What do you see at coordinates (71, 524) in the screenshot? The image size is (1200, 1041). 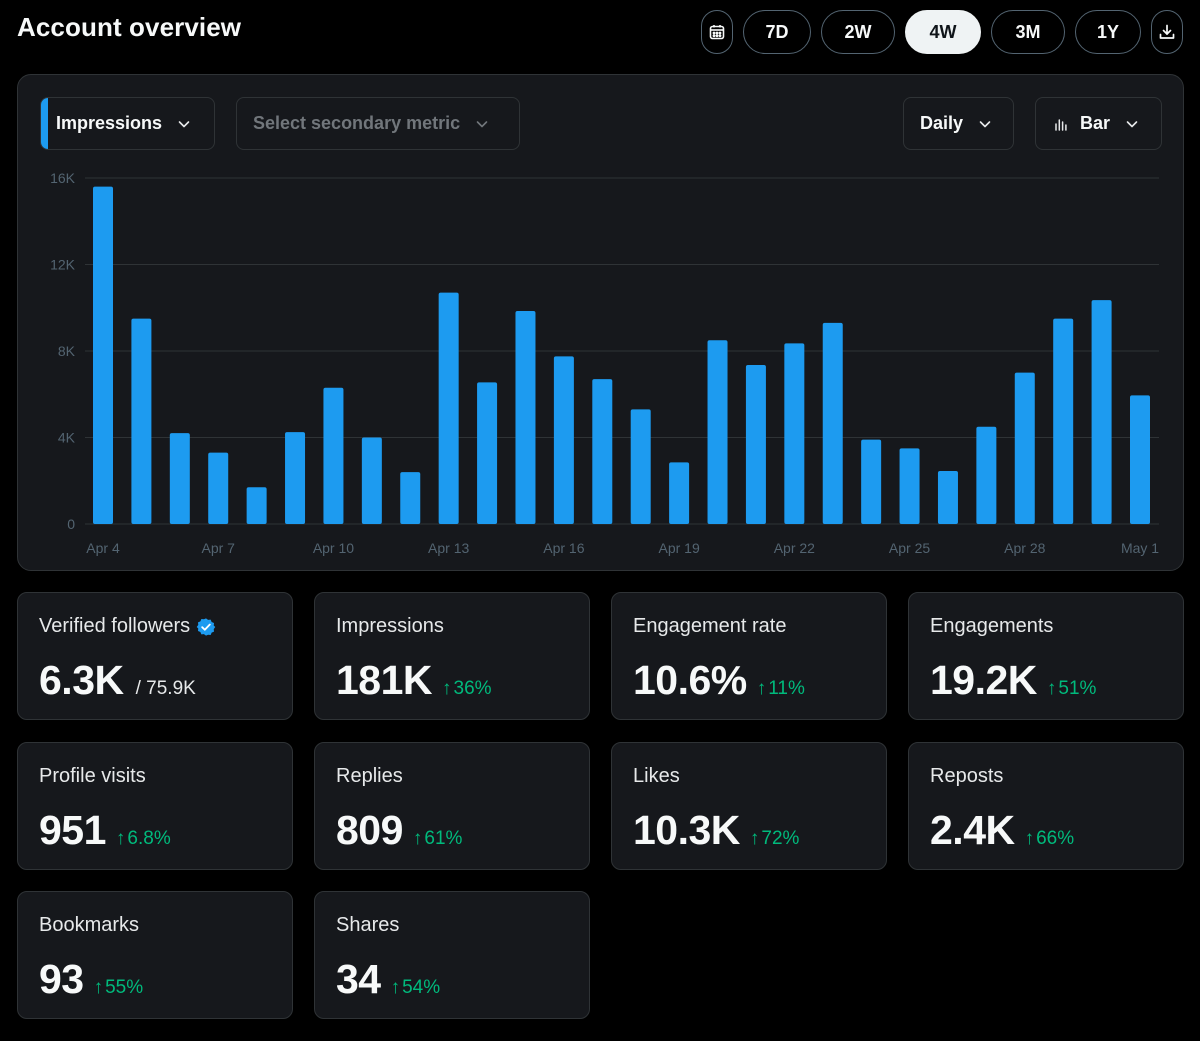 I see `y-tick-label: 0` at bounding box center [71, 524].